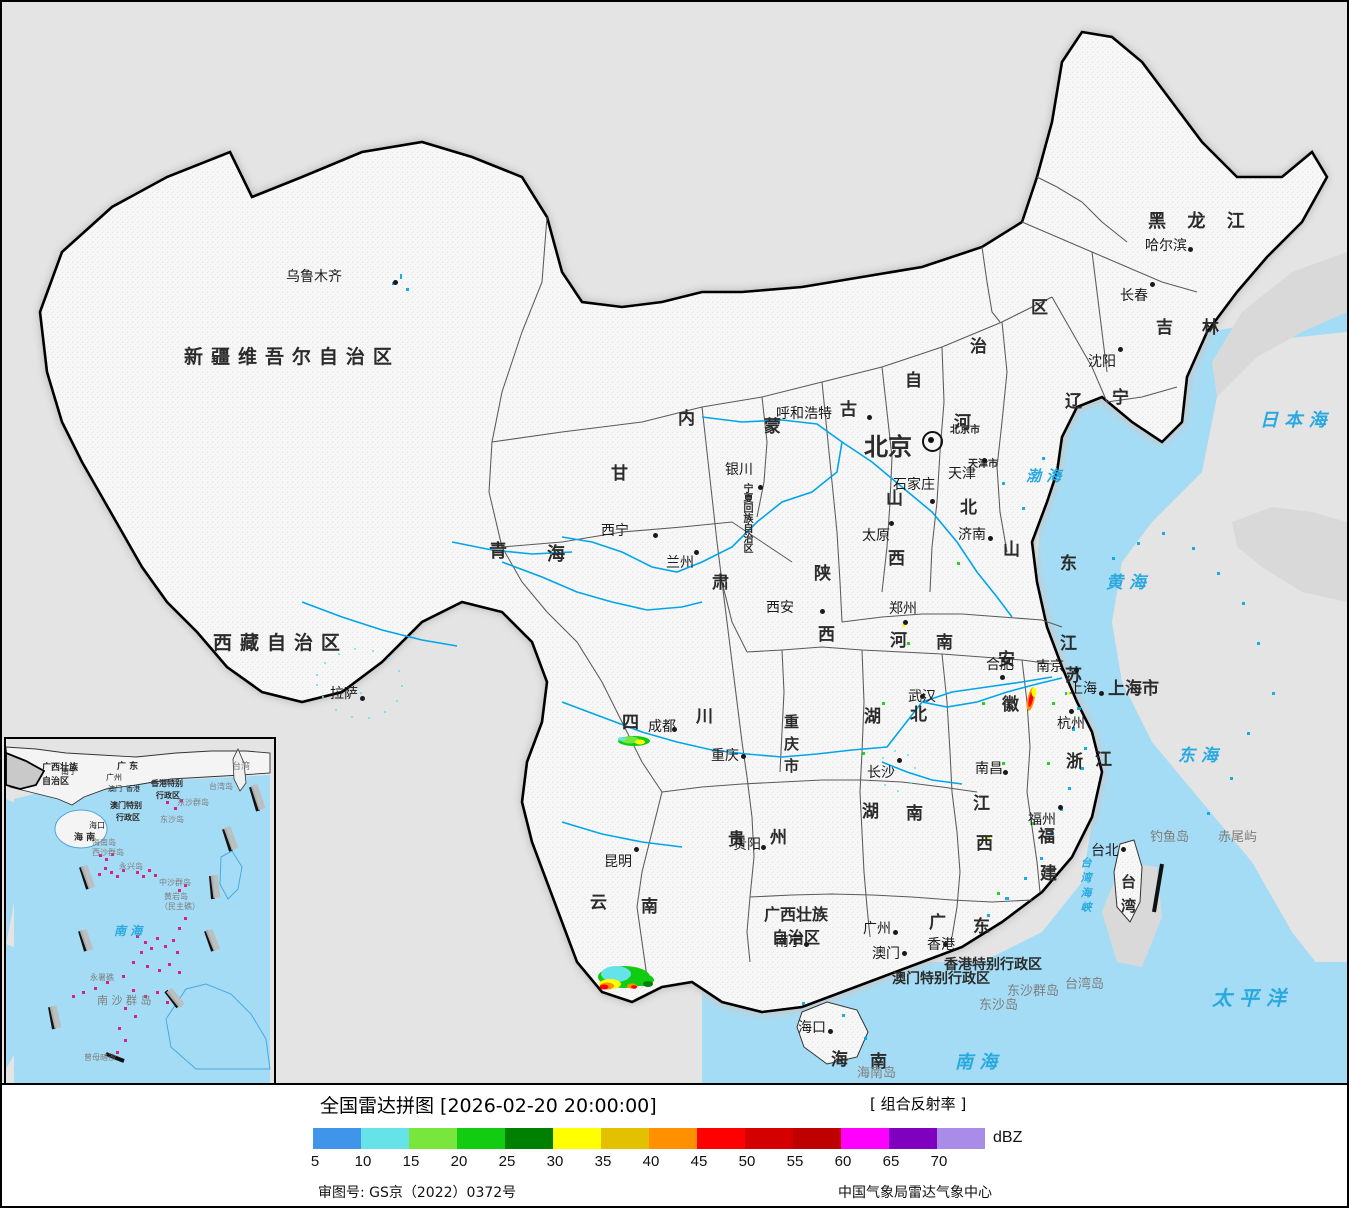  Describe the element at coordinates (363, 1161) in the screenshot. I see `colorbar-tick-10: 10` at that location.